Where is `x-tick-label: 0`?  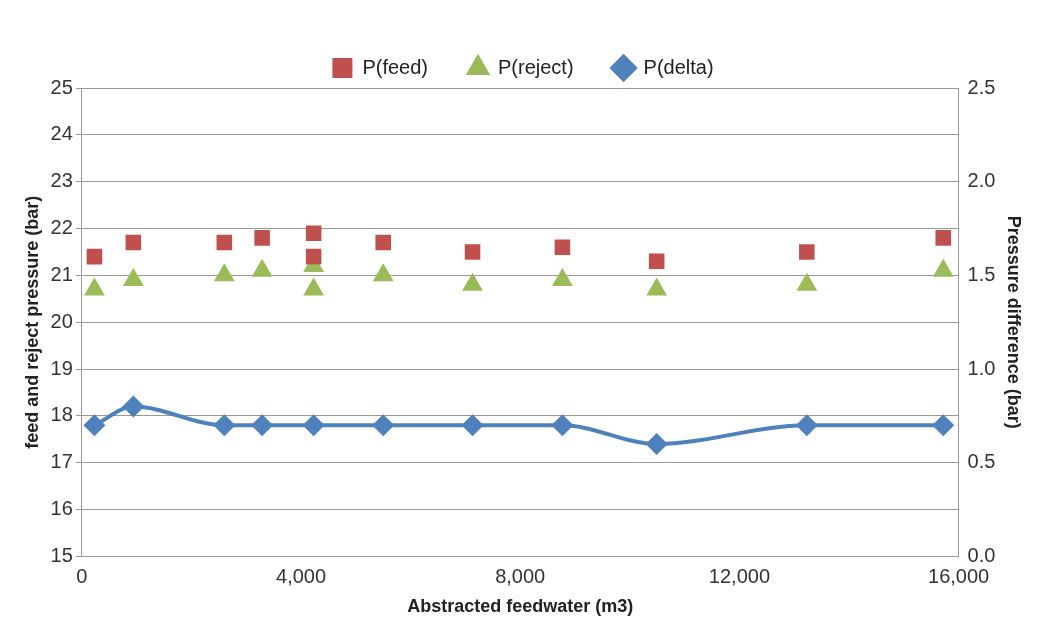
x-tick-label: 0 is located at coordinates (82, 575).